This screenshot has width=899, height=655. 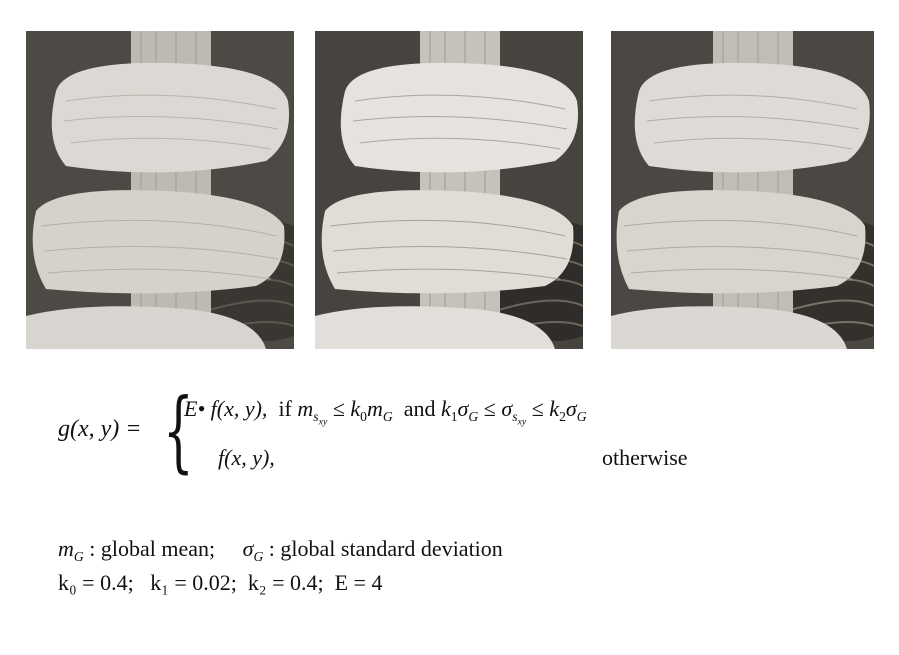 What do you see at coordinates (100, 429) in the screenshot?
I see `equation-lhs: g(x, y) =` at bounding box center [100, 429].